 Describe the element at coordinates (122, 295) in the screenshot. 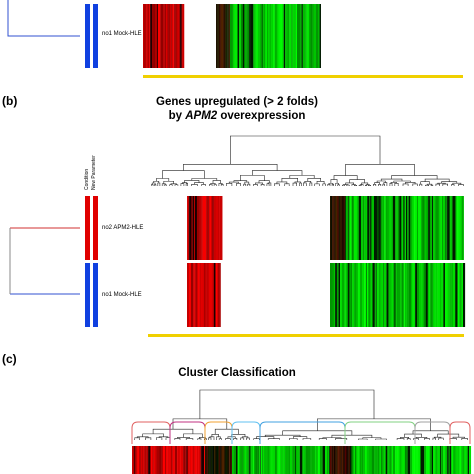

I see `sample-label-b-mock: no1 Mock-HLE` at that location.